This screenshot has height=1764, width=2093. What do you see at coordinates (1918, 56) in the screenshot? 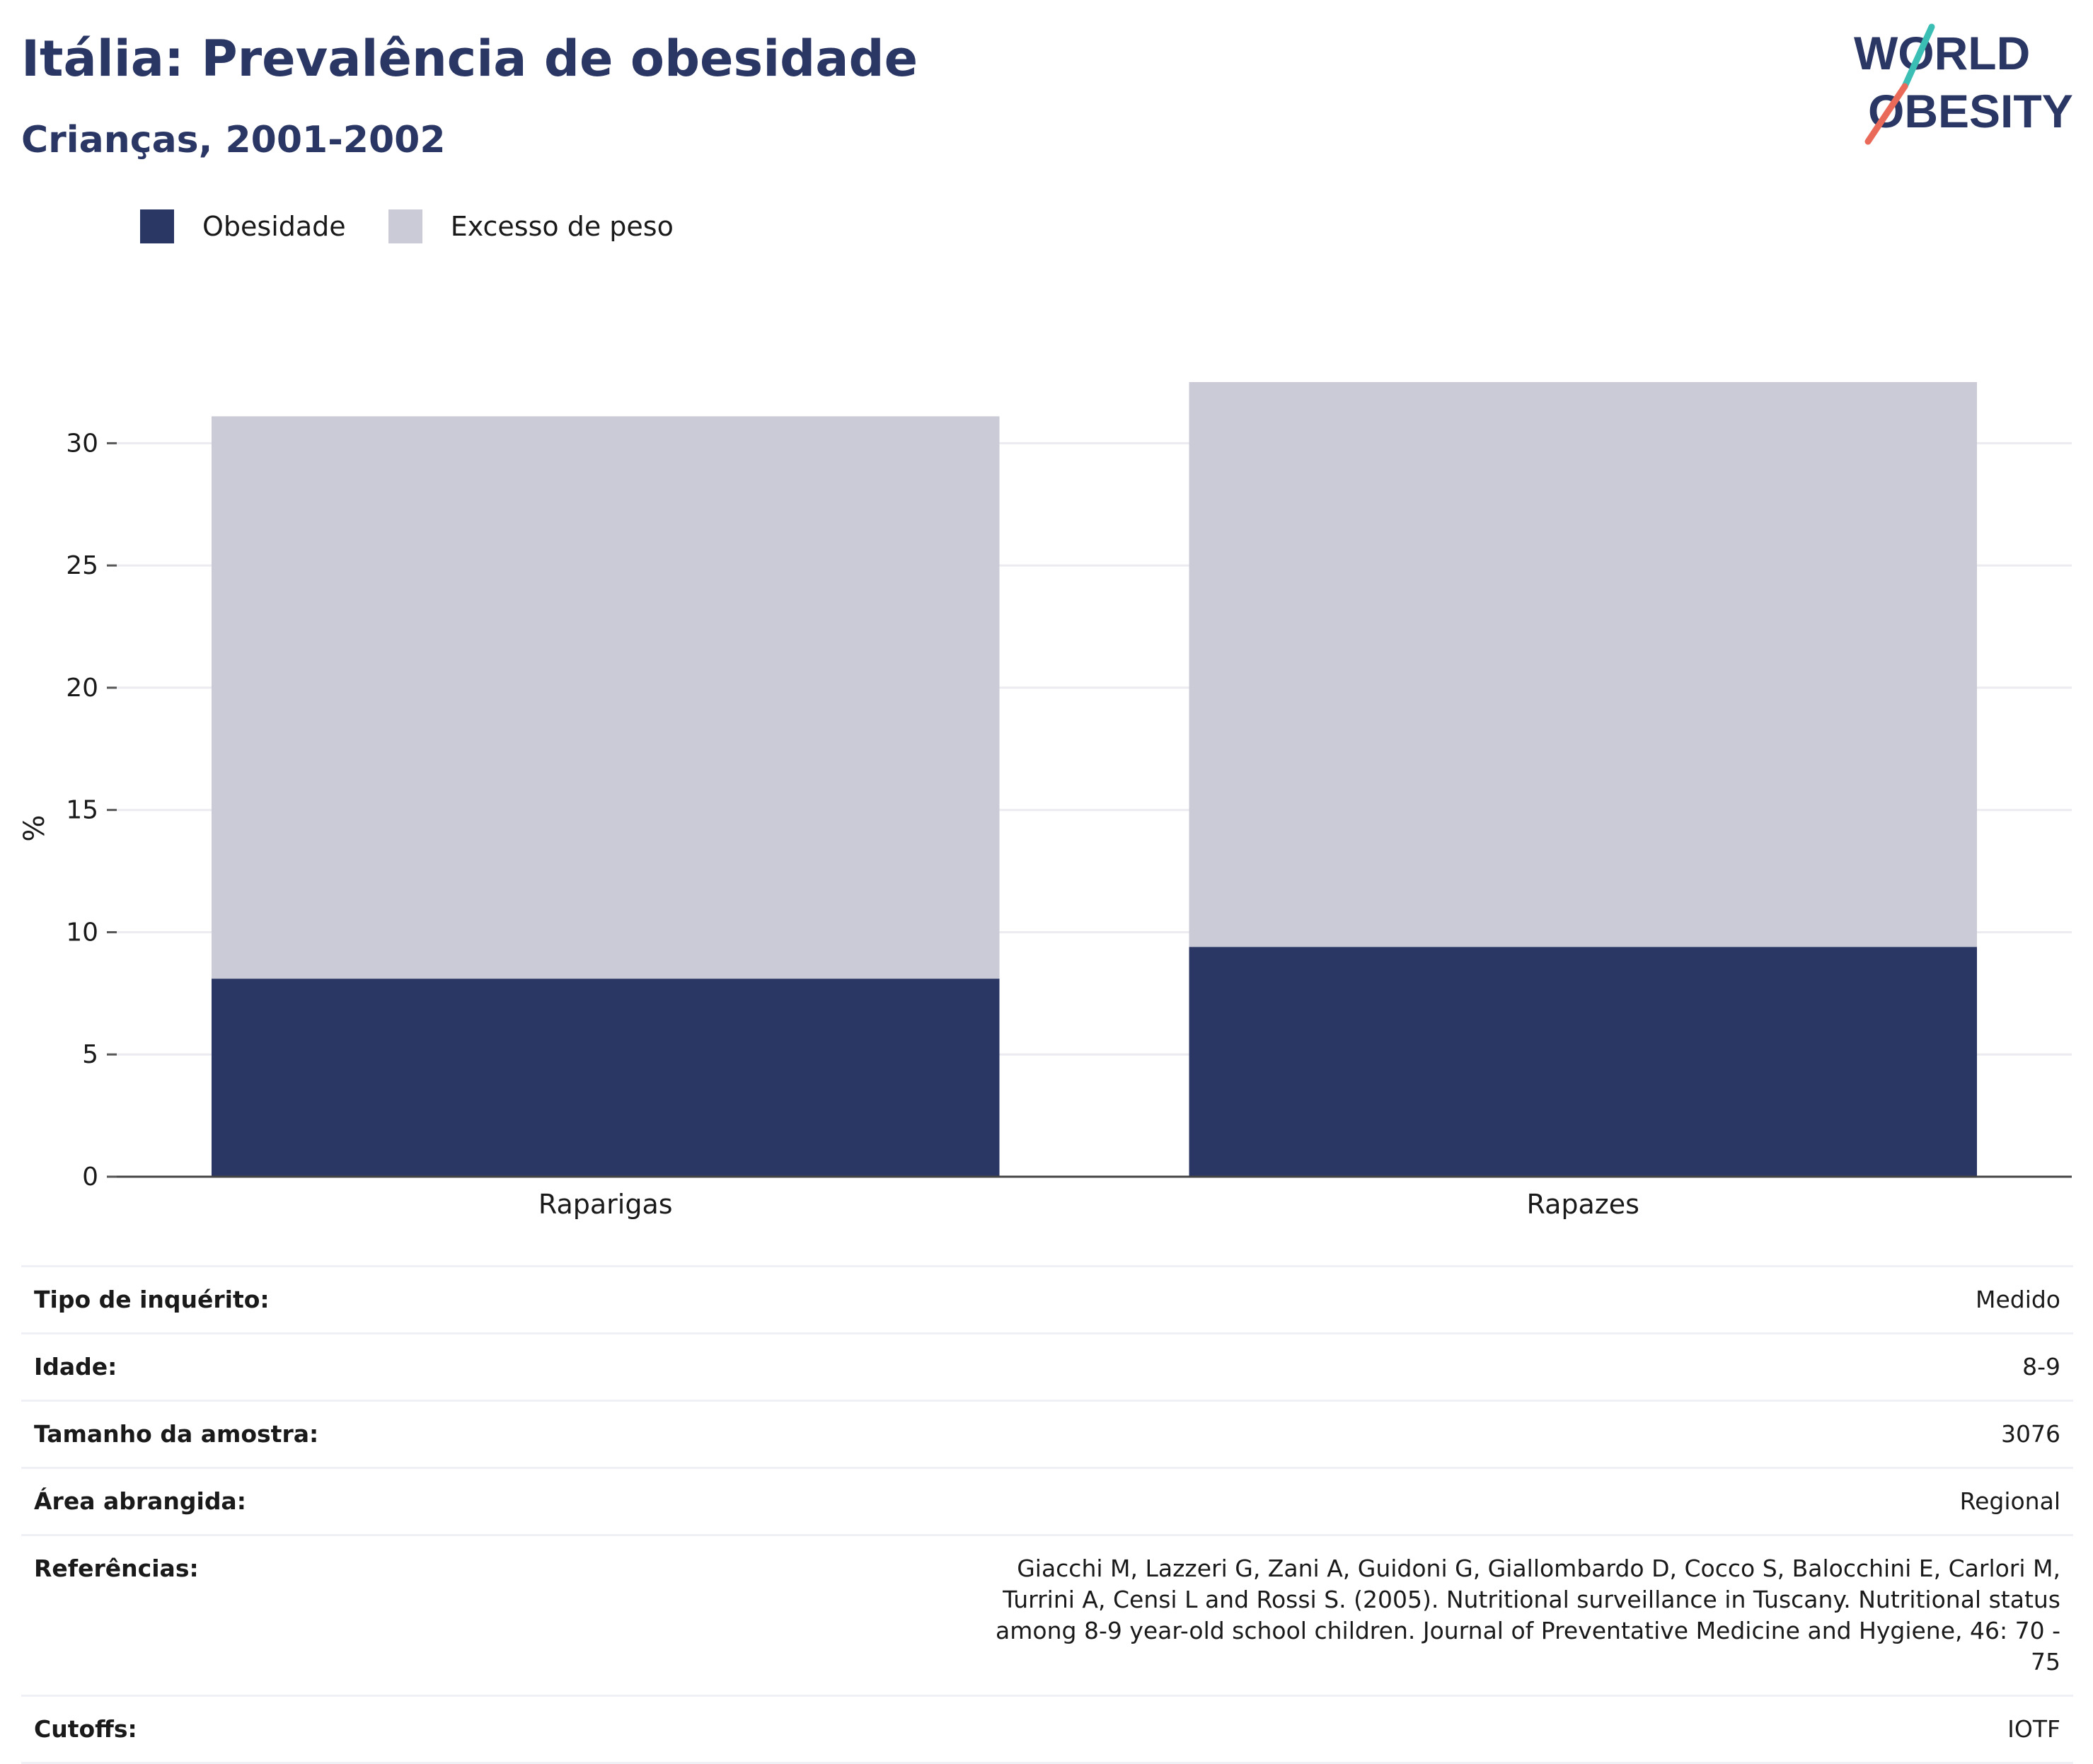
I see `logo-slash-top` at bounding box center [1918, 56].